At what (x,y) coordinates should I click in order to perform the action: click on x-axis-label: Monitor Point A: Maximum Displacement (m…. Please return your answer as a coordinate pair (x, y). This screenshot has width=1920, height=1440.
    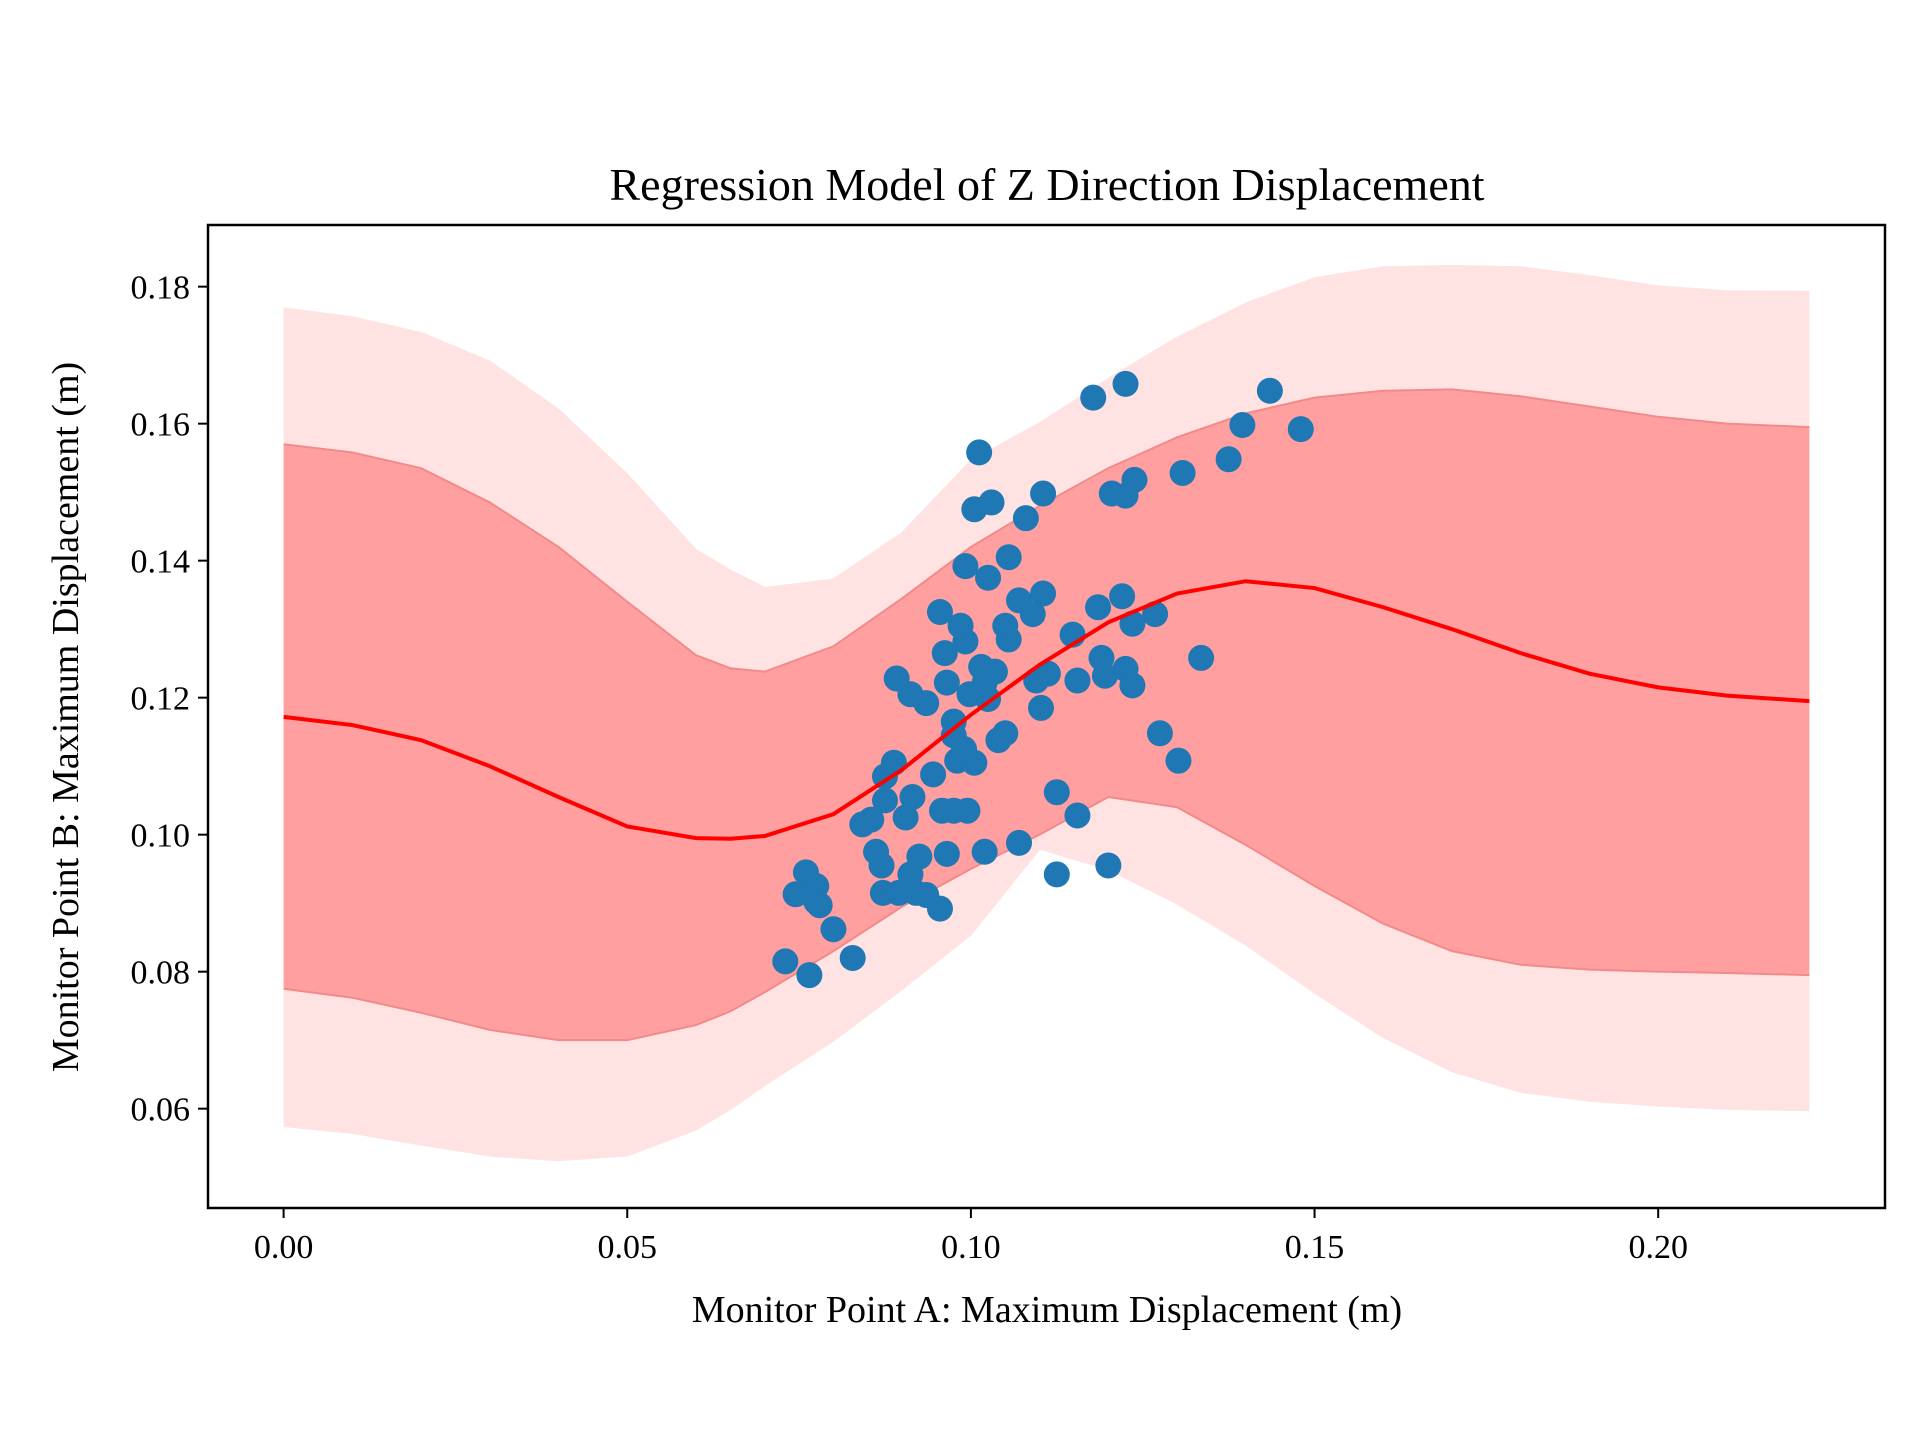
    Looking at the image, I should click on (1047, 1310).